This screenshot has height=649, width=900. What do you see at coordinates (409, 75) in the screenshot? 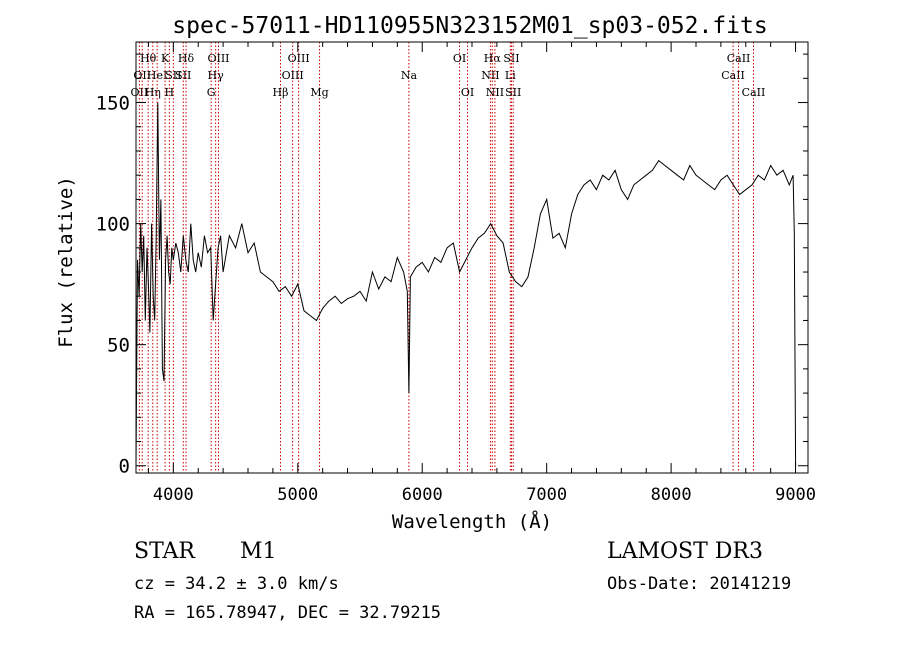
I see `spectral-line-label: Na` at bounding box center [409, 75].